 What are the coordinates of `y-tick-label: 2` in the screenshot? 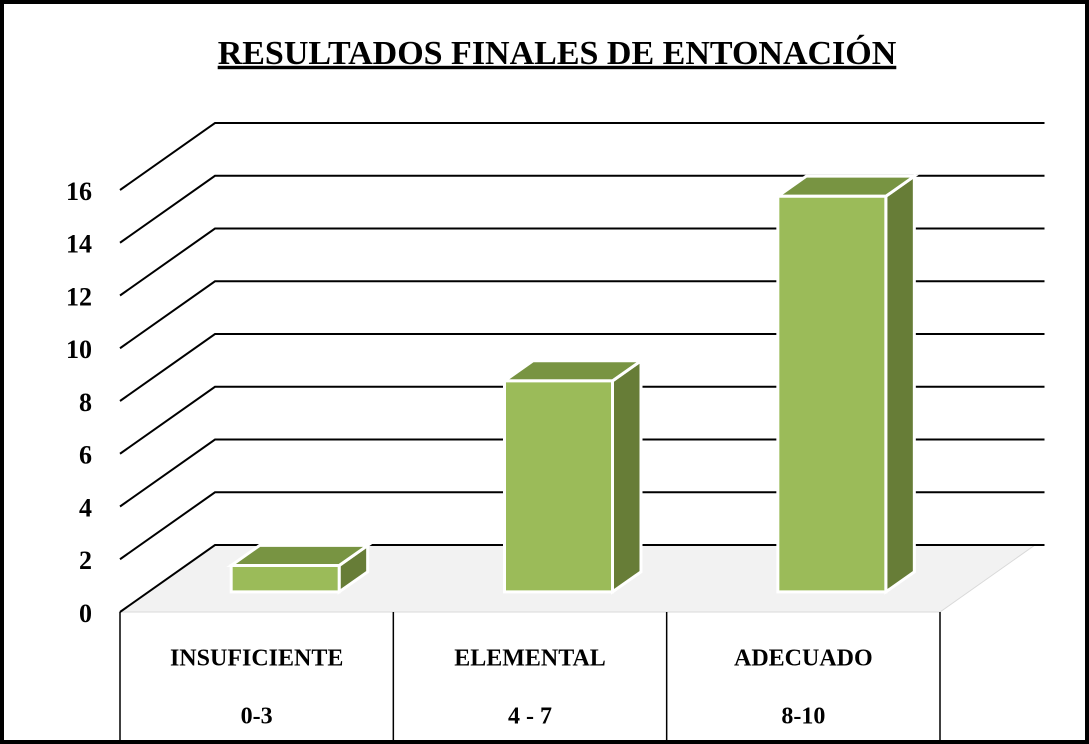 It's located at (85, 560).